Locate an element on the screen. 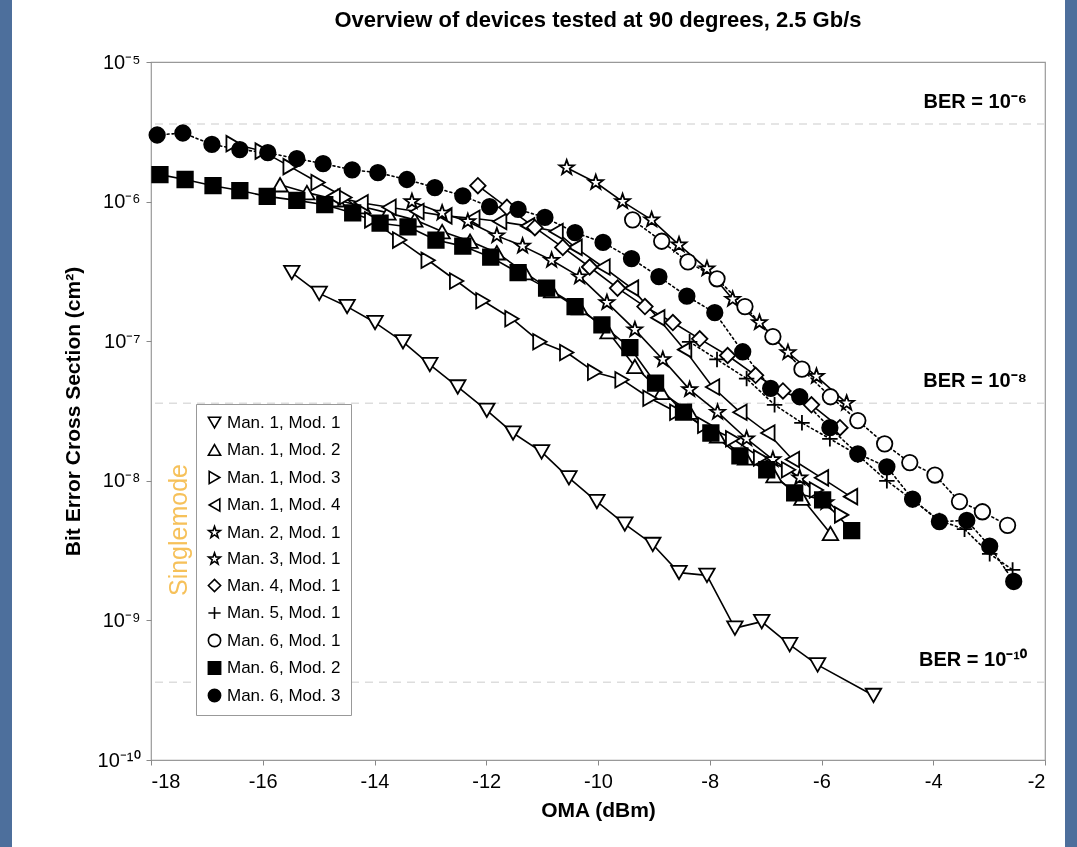 The height and width of the screenshot is (847, 1077). y-tick-label: 10⁻⁹ is located at coordinates (121, 619).